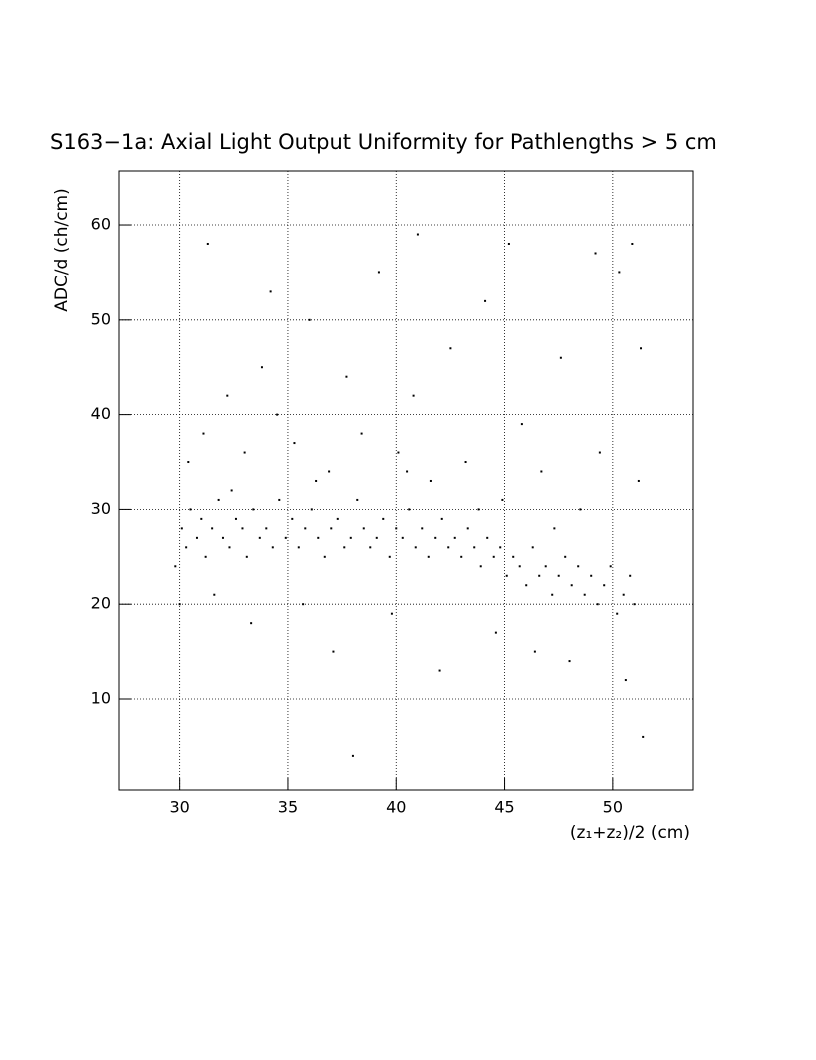 This screenshot has width=816, height=1060. What do you see at coordinates (101, 318) in the screenshot?
I see `y-tick-label: 50` at bounding box center [101, 318].